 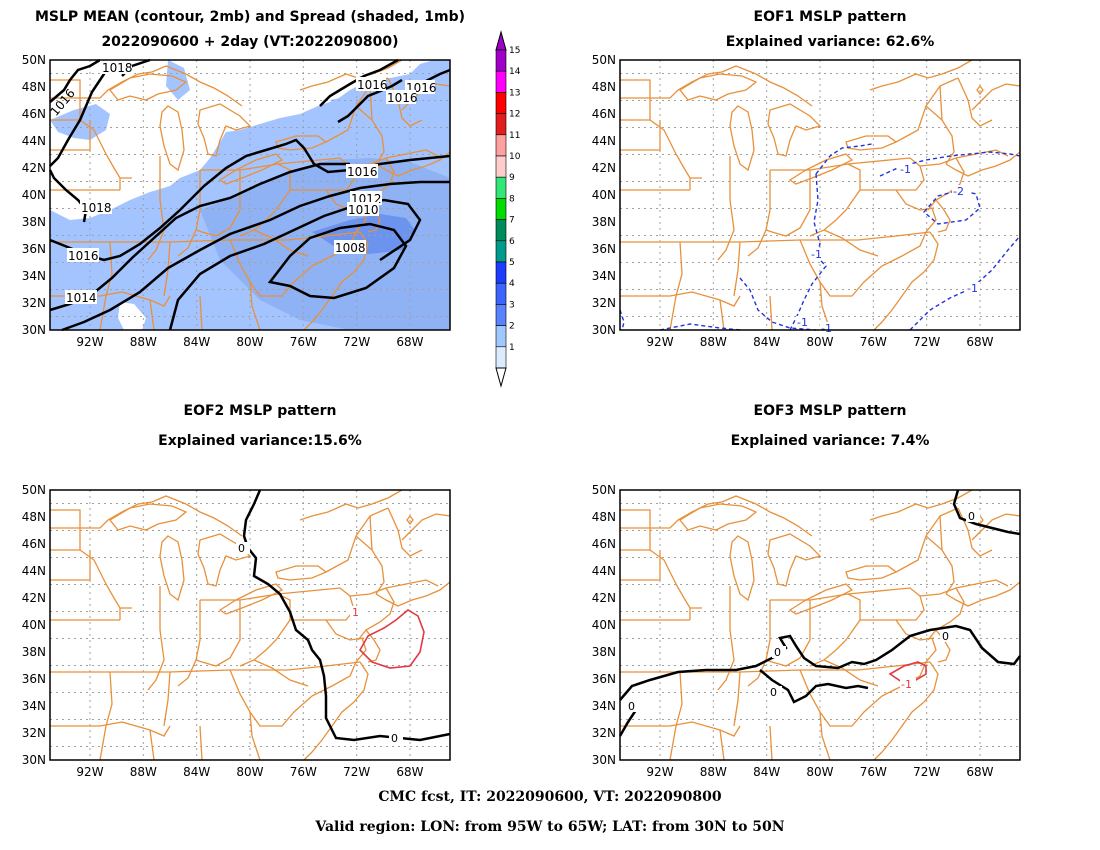 I want to click on svg-text: -2, so click(x=958, y=191).